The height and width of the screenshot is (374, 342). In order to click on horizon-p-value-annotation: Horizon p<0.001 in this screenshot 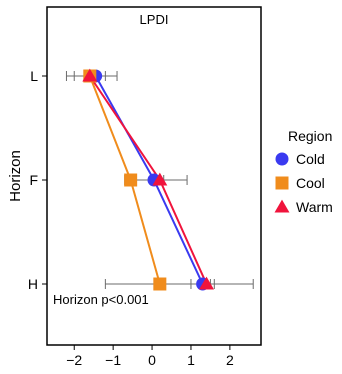, I will do `click(101, 299)`.